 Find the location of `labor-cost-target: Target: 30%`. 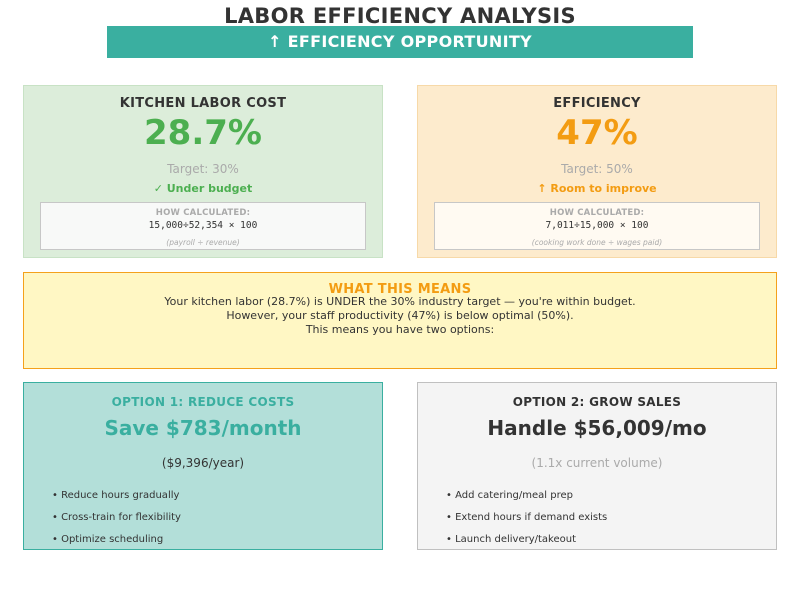

labor-cost-target: Target: 30% is located at coordinates (203, 169).